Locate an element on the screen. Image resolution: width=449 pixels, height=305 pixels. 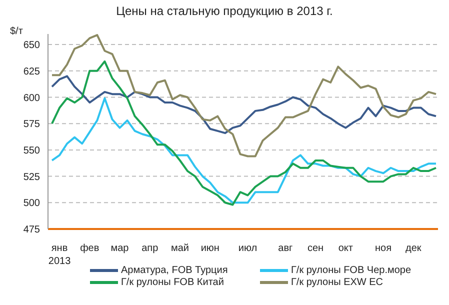
x-tick-label: май is located at coordinates (180, 248).